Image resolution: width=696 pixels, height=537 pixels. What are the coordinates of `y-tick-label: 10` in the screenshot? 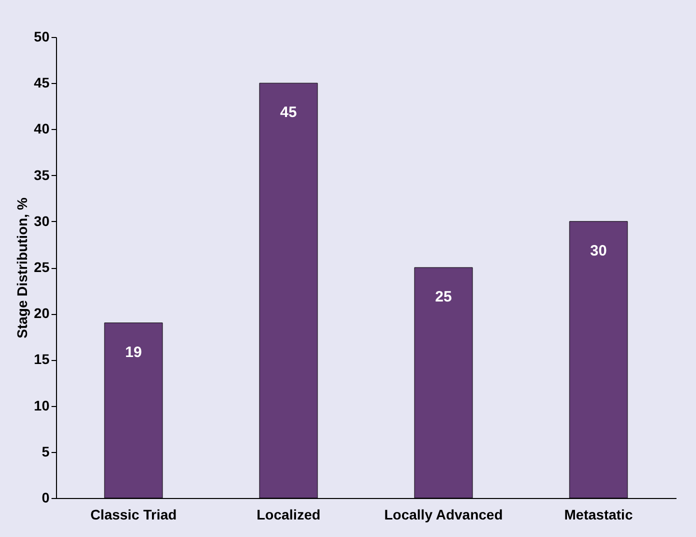 It's located at (42, 405).